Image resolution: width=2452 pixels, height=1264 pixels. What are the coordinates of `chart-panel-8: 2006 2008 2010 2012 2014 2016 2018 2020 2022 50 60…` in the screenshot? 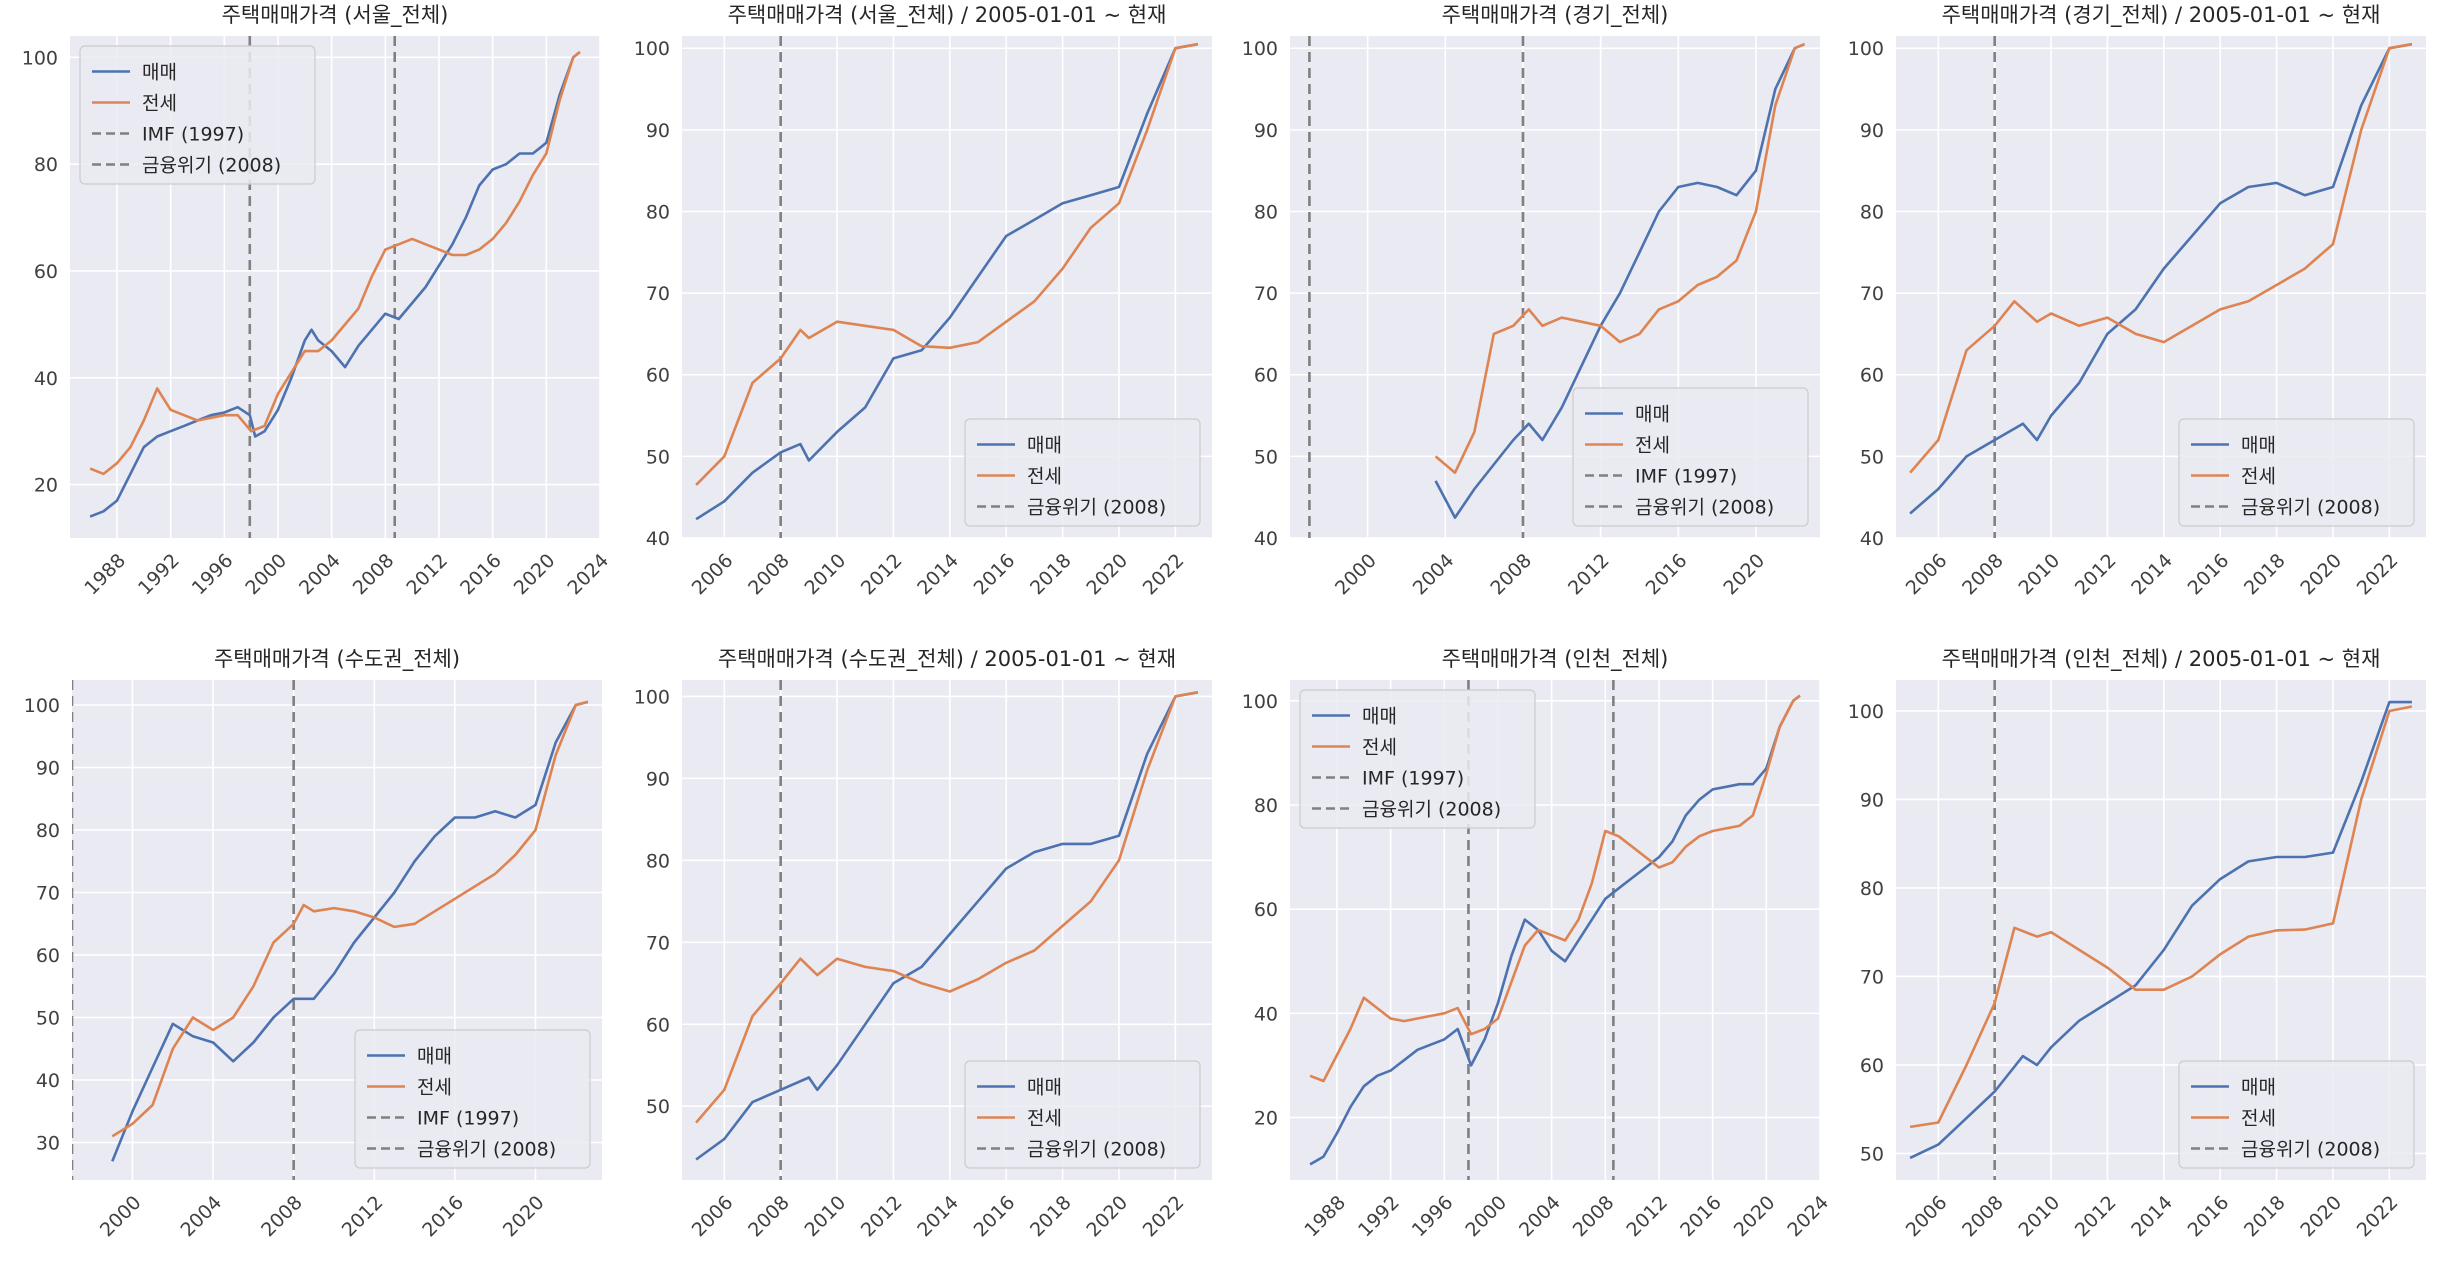 It's located at (2137, 944).